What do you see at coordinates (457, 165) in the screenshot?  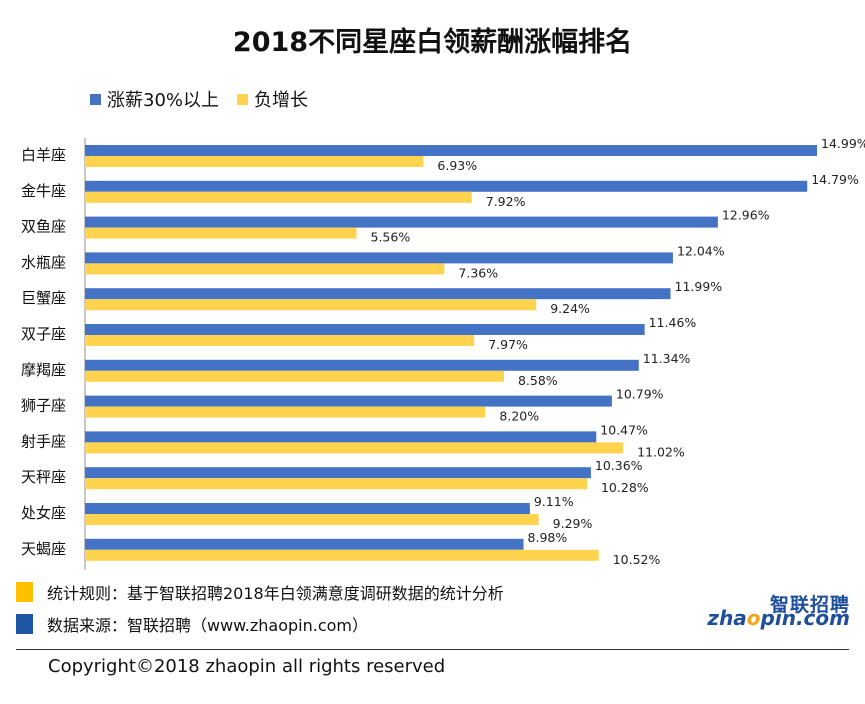 I see `data-label: 6.93%` at bounding box center [457, 165].